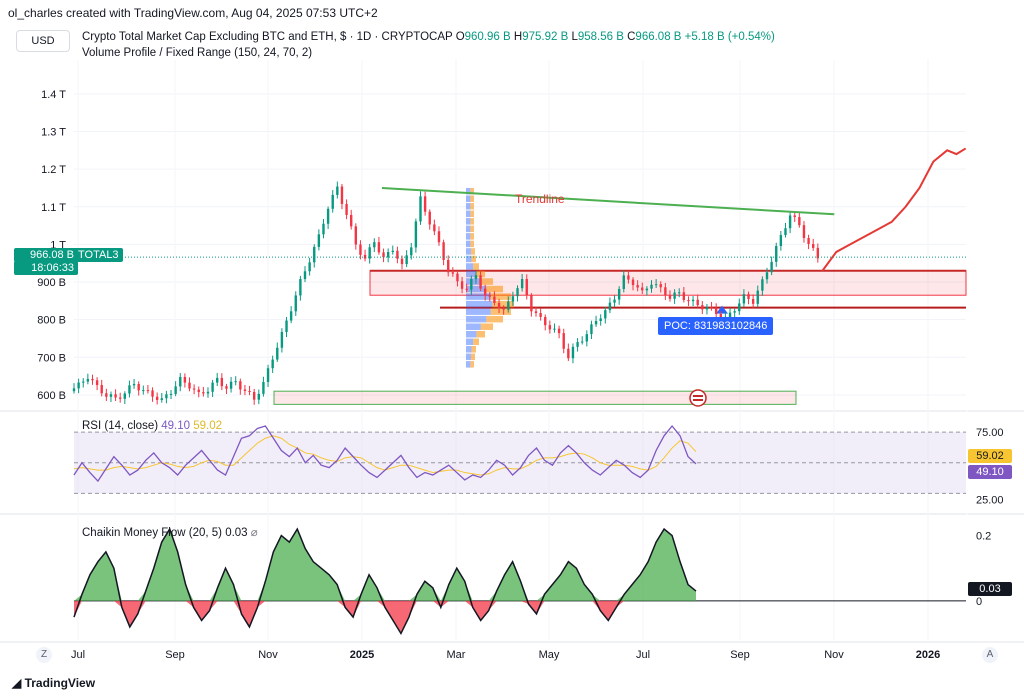  Describe the element at coordinates (44, 655) in the screenshot. I see `zoom-reset-button: Z` at that location.